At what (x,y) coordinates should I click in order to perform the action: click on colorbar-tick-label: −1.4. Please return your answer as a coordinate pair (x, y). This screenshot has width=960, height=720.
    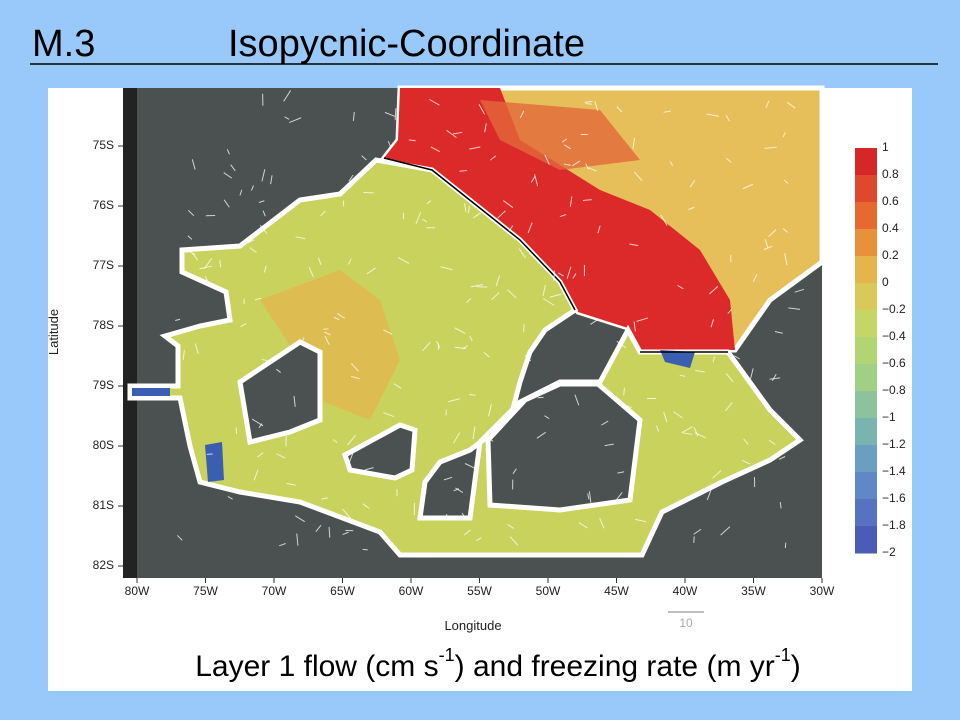
    Looking at the image, I should click on (894, 471).